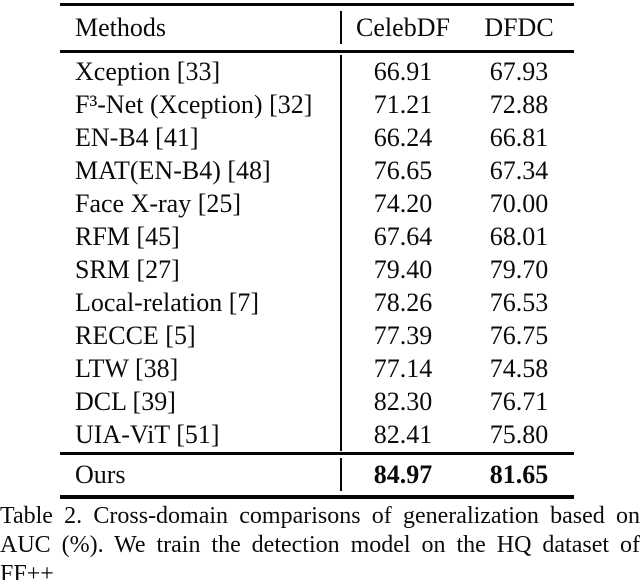 Image resolution: width=640 pixels, height=580 pixels. Describe the element at coordinates (403, 401) in the screenshot. I see `celebdf-value: 82.30` at that location.